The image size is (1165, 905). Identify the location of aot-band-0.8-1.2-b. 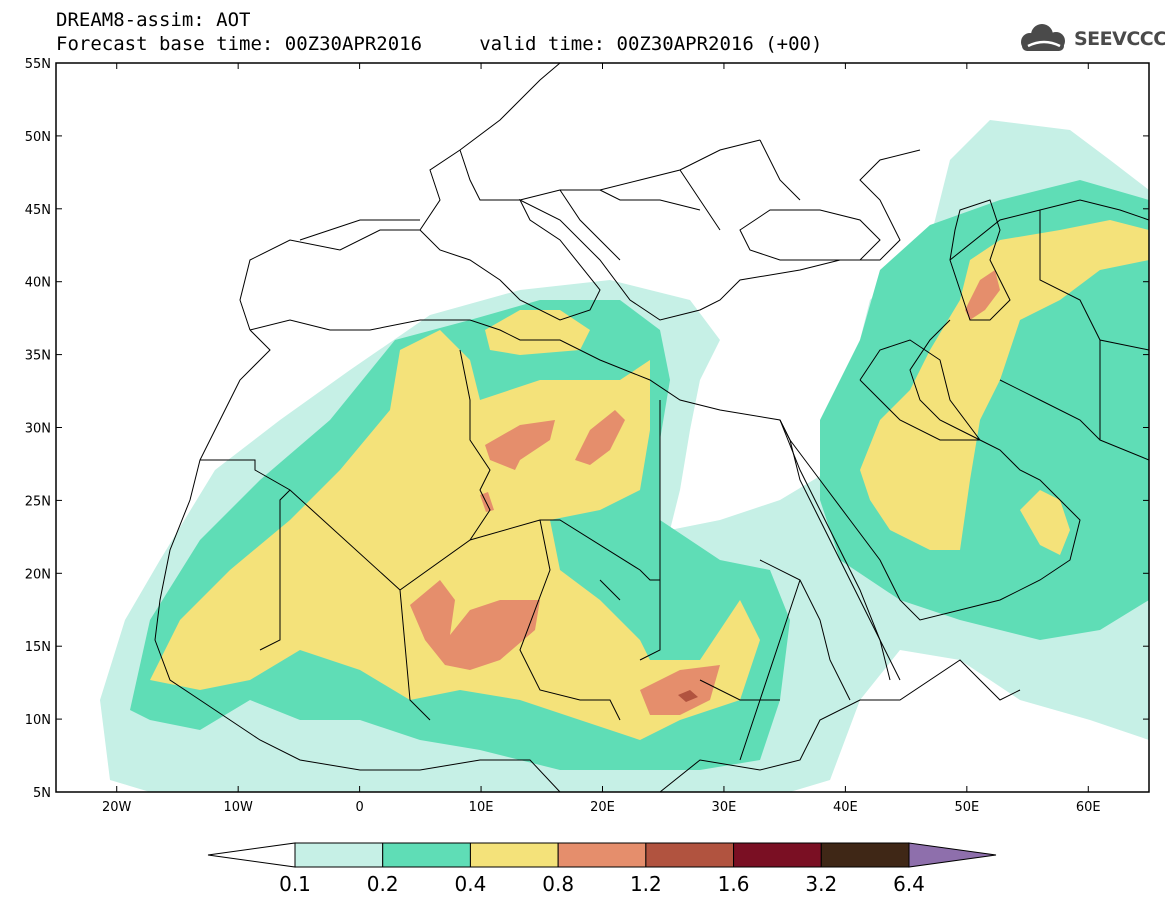
(600, 437).